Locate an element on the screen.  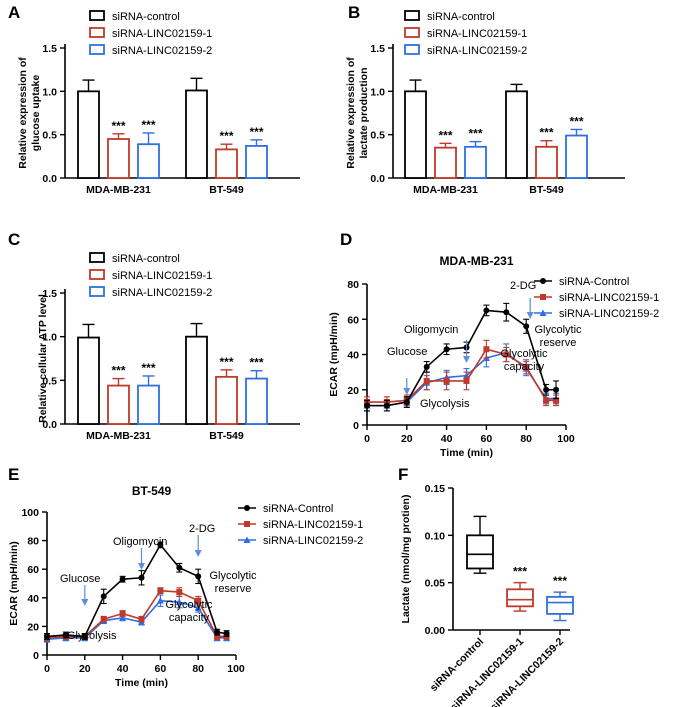
annotation-2dg: 2-DG is located at coordinates (202, 529).